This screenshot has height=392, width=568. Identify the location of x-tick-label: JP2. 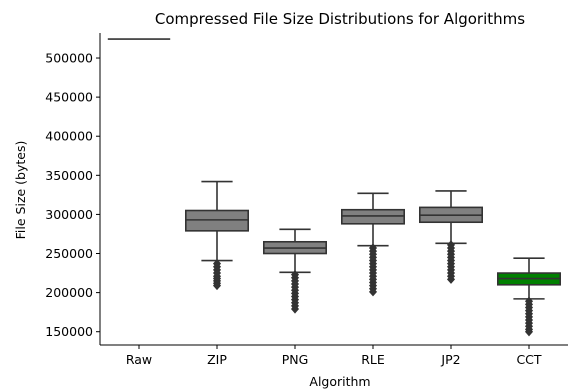
(450, 359).